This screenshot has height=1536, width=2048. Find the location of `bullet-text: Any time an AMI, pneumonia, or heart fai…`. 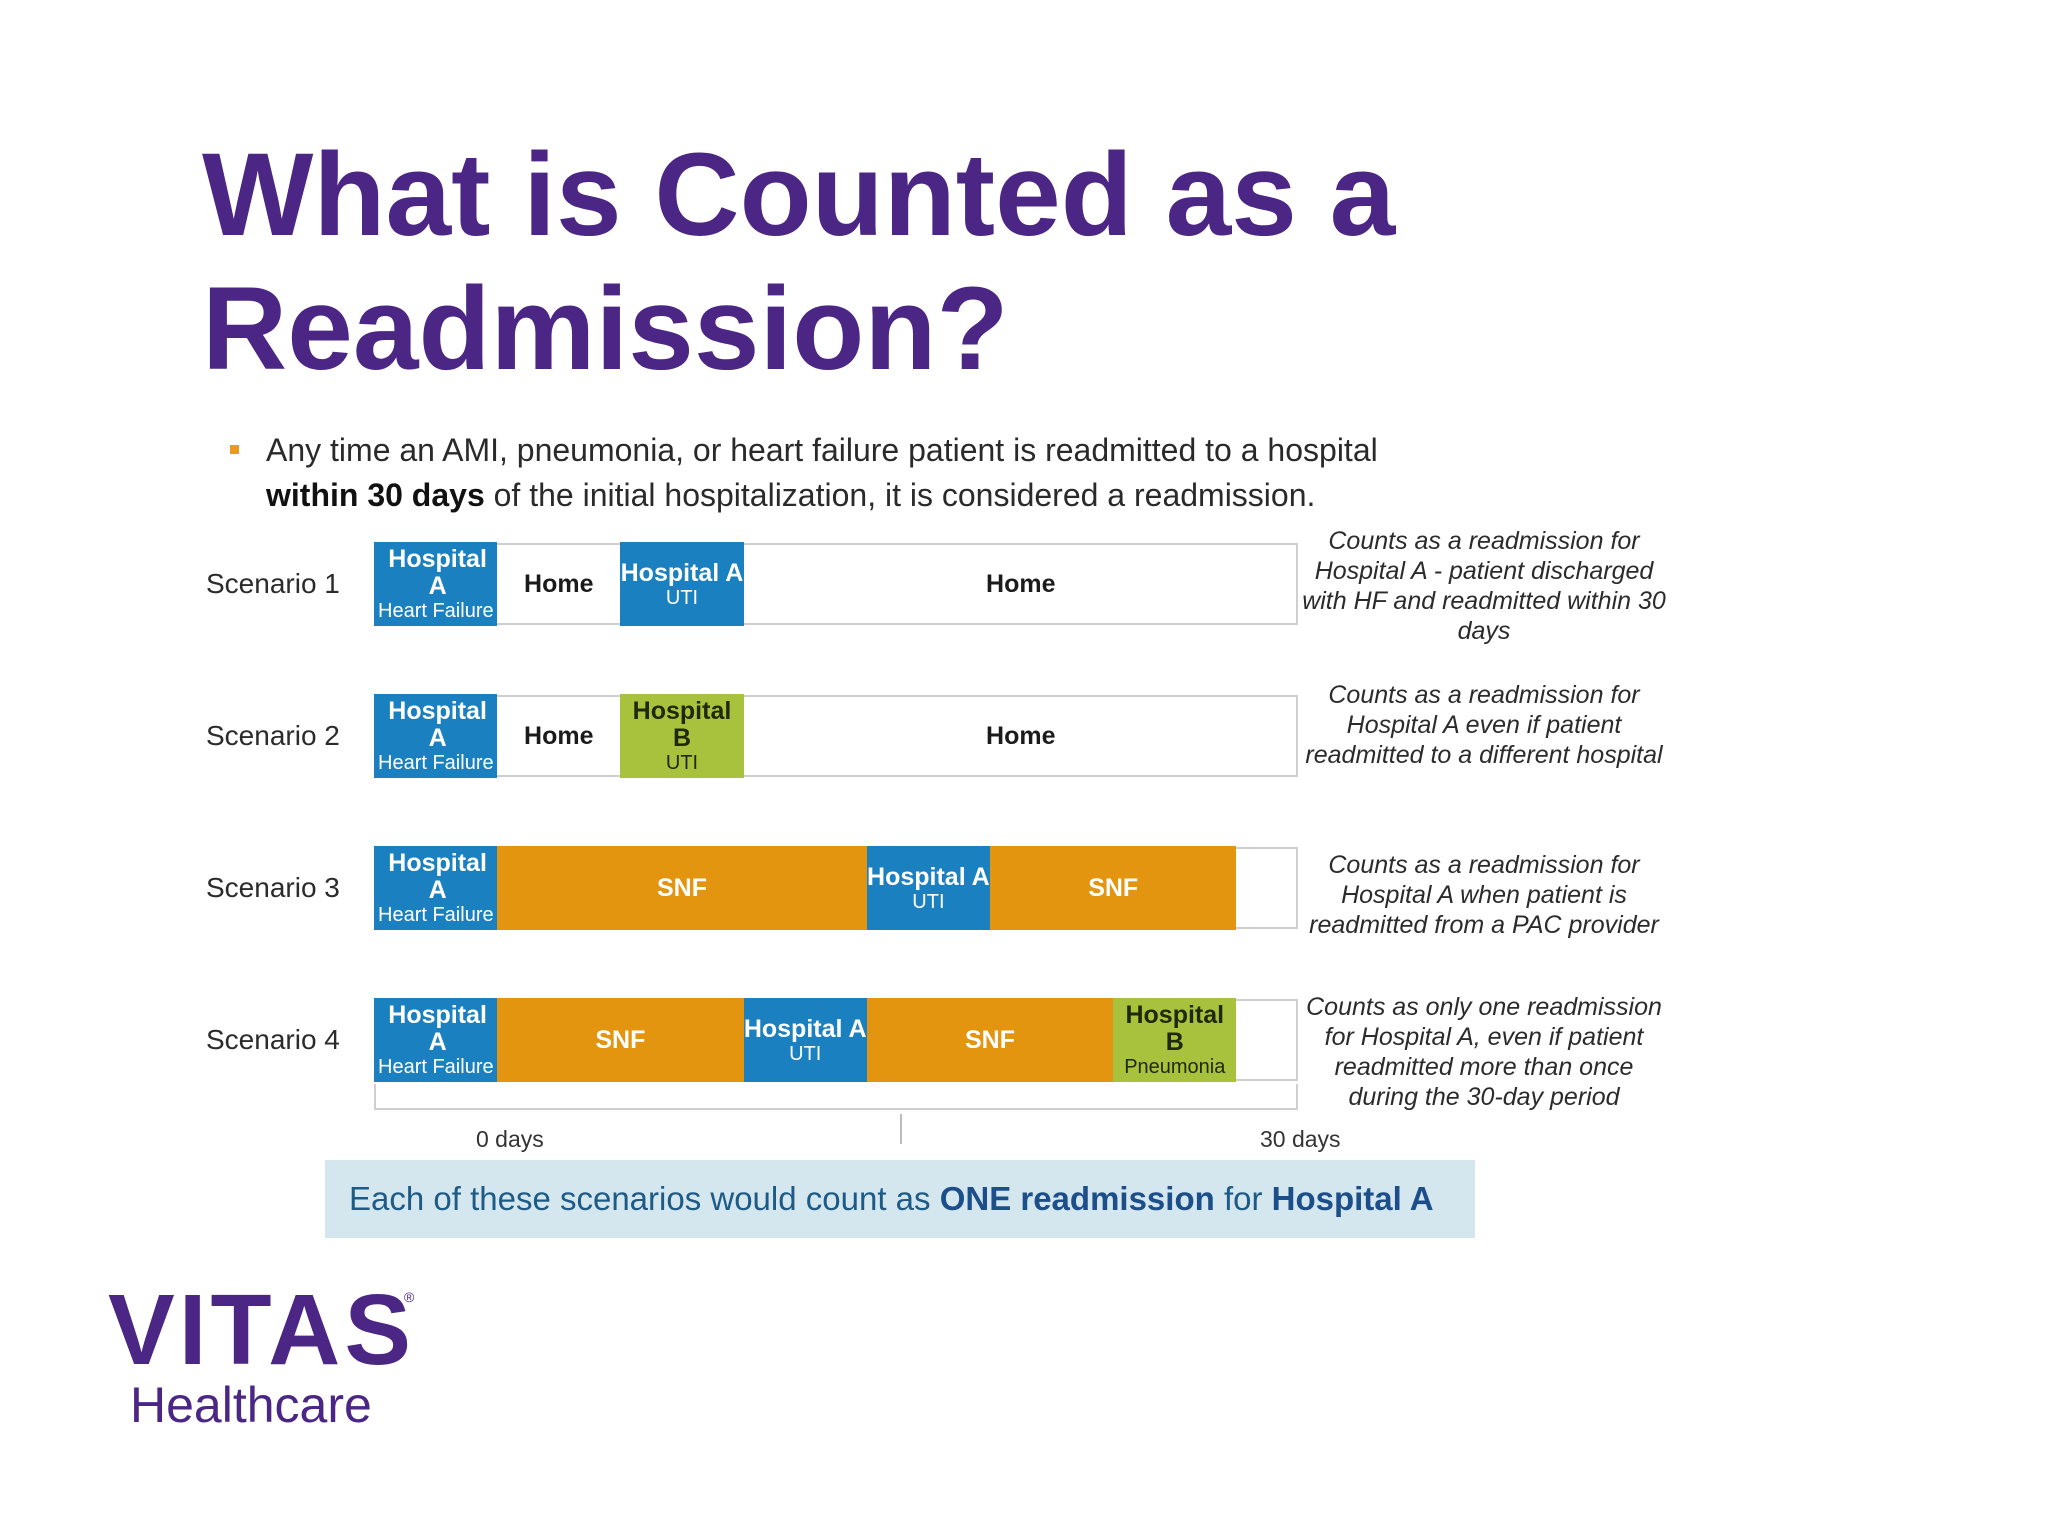

bullet-text: Any time an AMI, pneumonia, or heart fai… is located at coordinates (896, 473).